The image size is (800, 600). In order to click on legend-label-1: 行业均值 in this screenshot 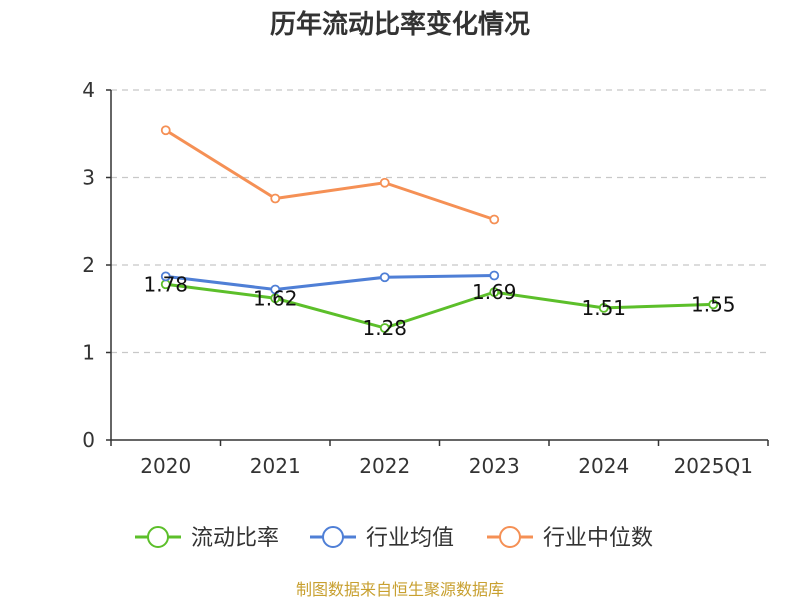, I will do `click(410, 538)`.